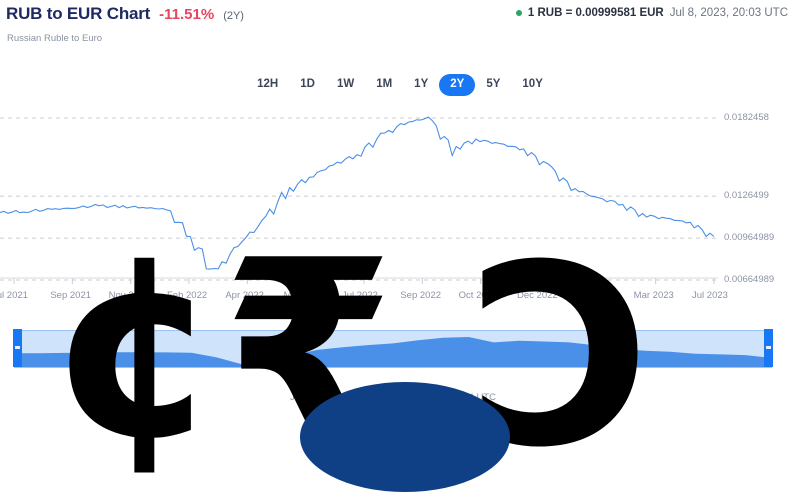  I want to click on x-axis-label: Feb 2022, so click(187, 295).